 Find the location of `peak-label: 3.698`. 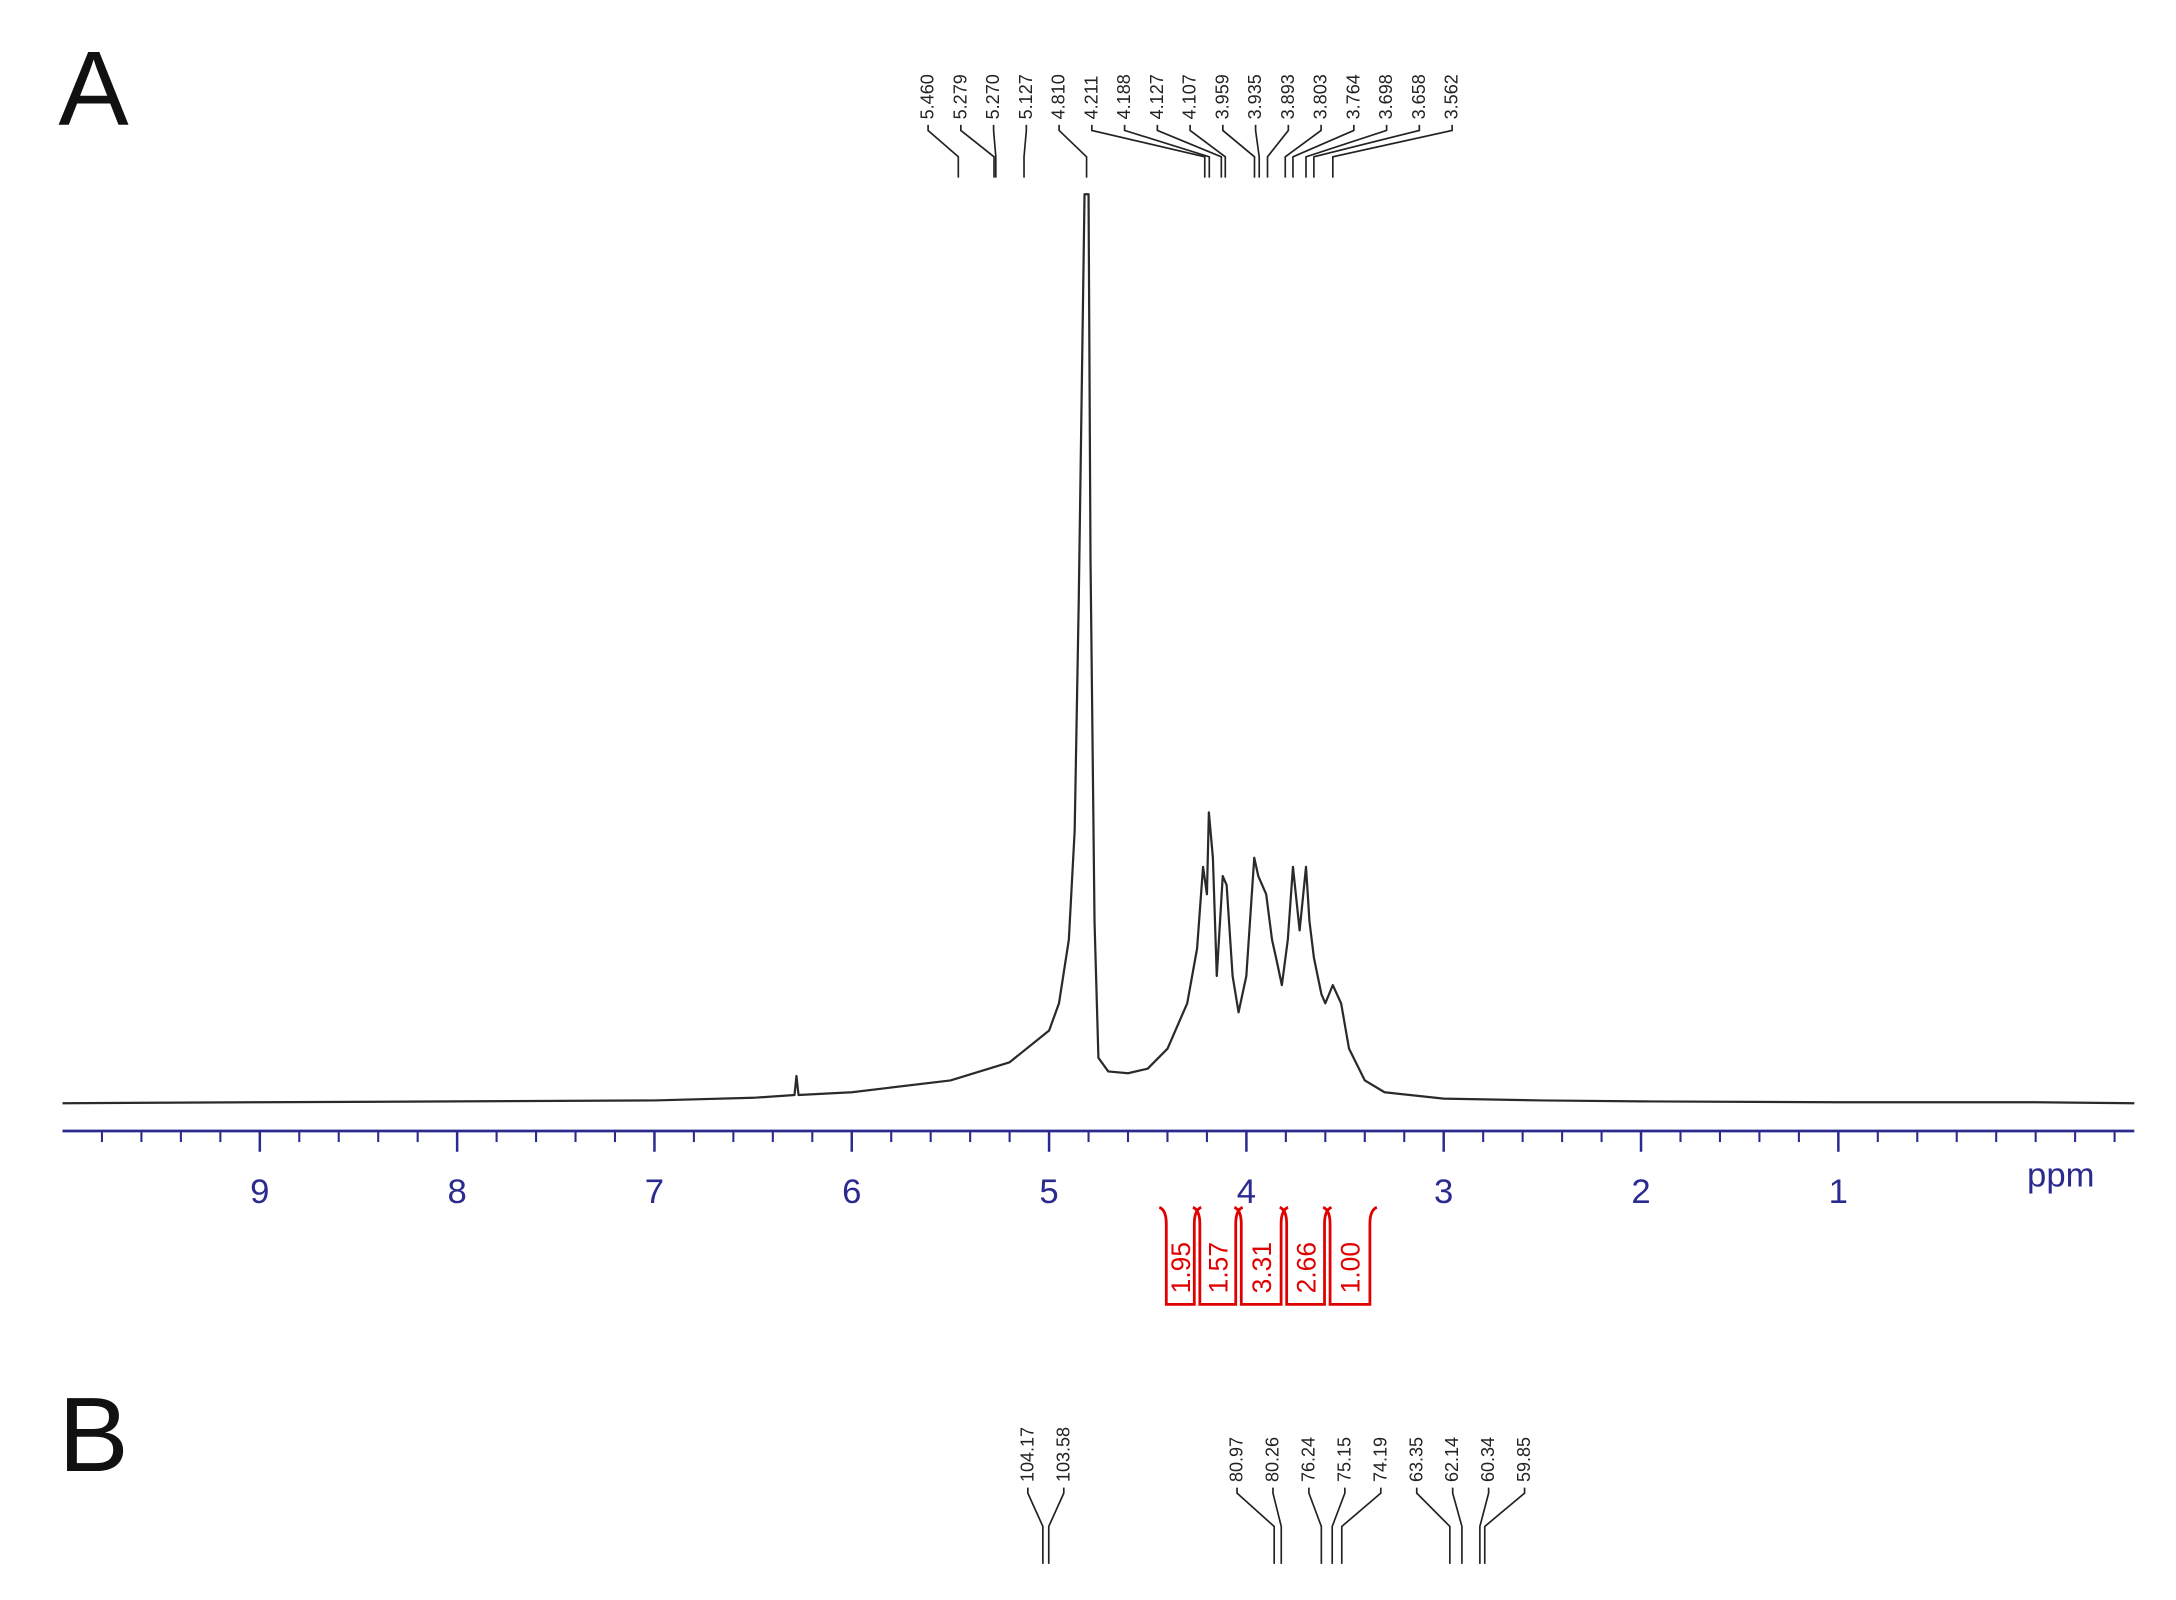

peak-label: 3.698 is located at coordinates (1386, 96).